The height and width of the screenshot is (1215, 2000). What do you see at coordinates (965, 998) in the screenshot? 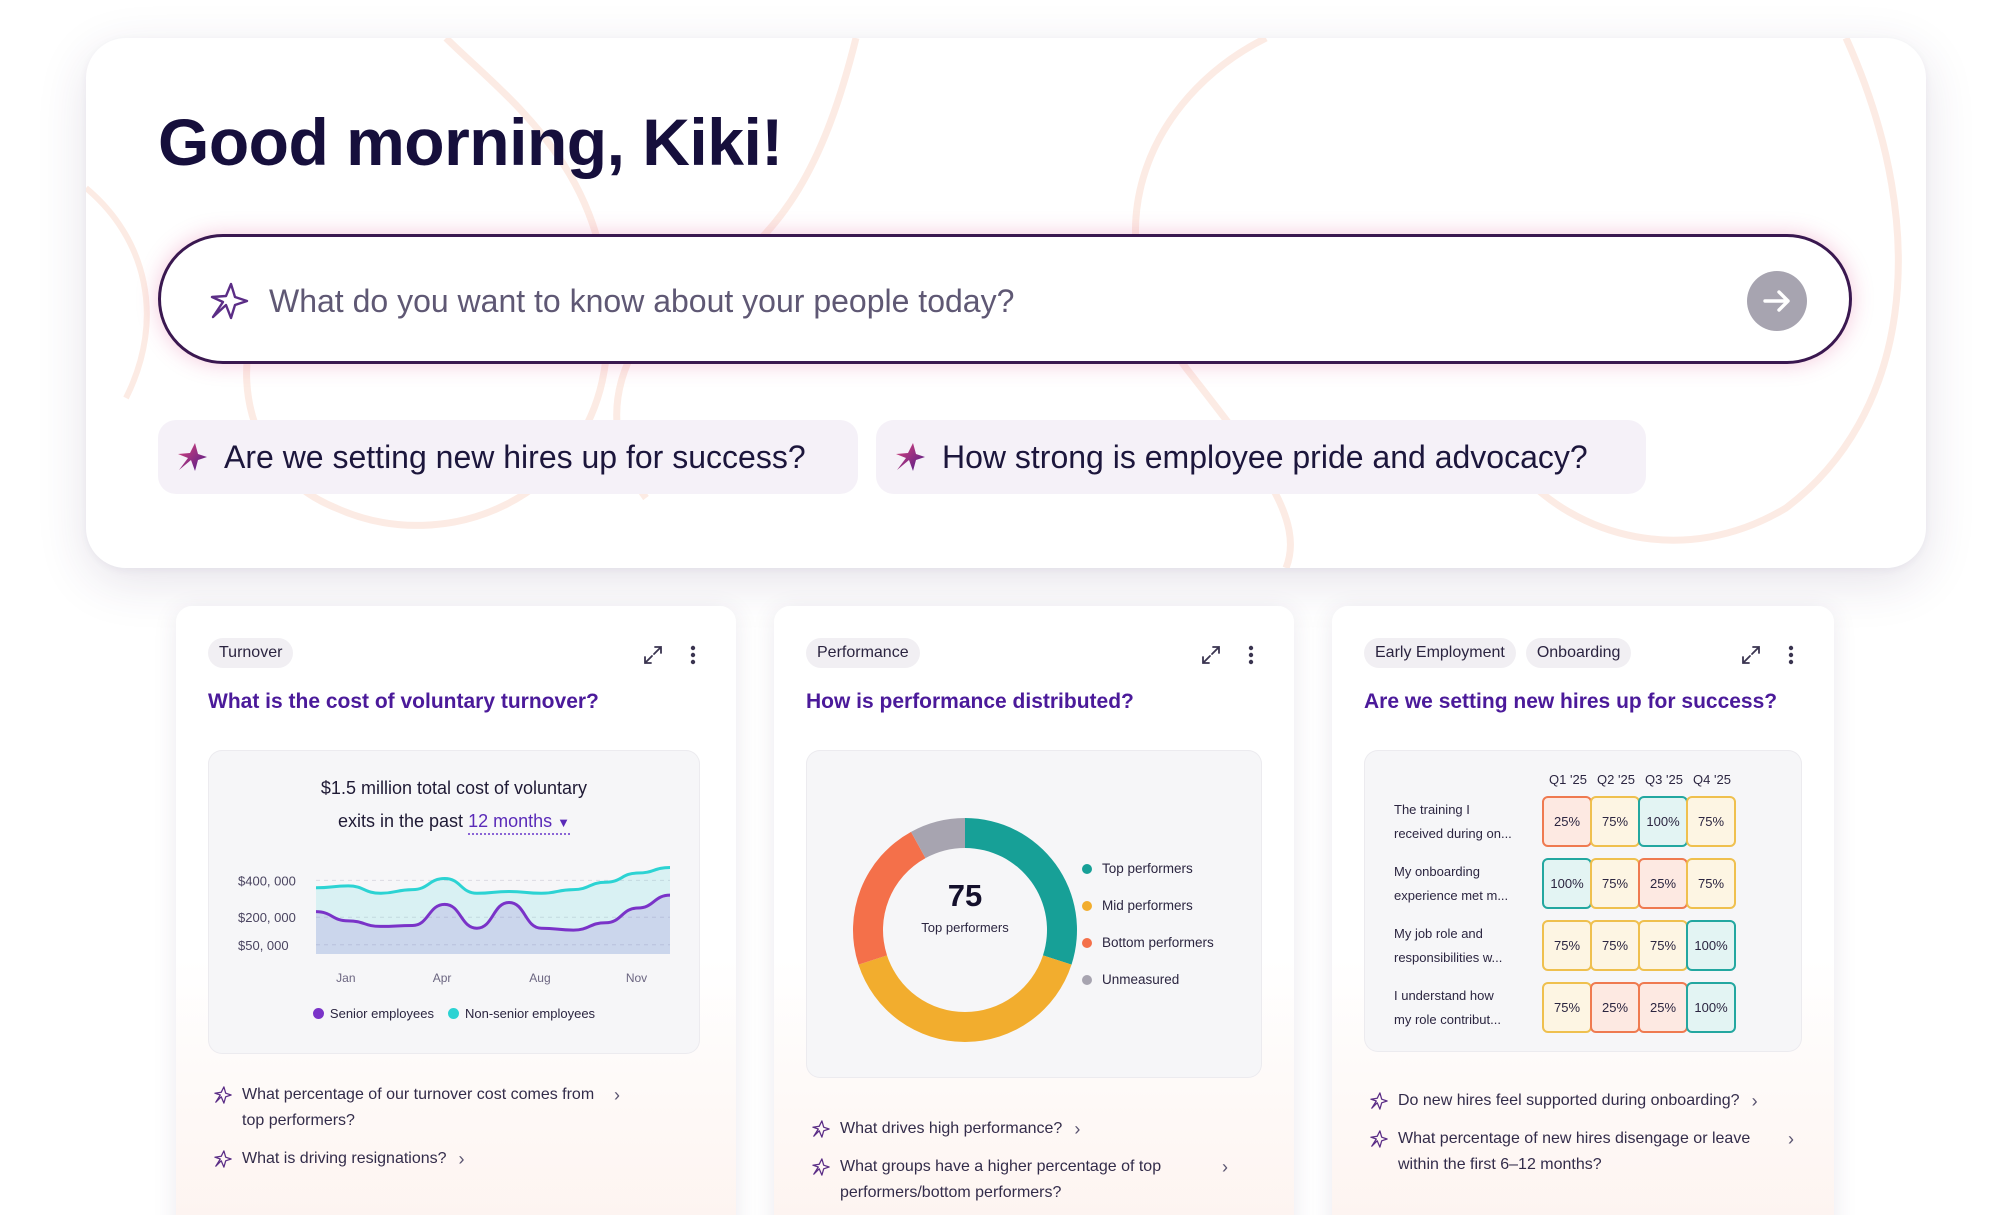
I see `donut-slice-mid-performers` at bounding box center [965, 998].